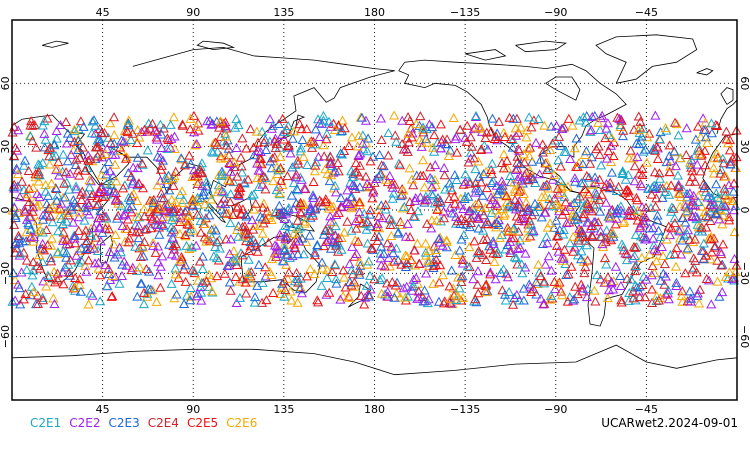  Describe the element at coordinates (744, 83) in the screenshot. I see `lat-tick-label-right: 60` at that location.